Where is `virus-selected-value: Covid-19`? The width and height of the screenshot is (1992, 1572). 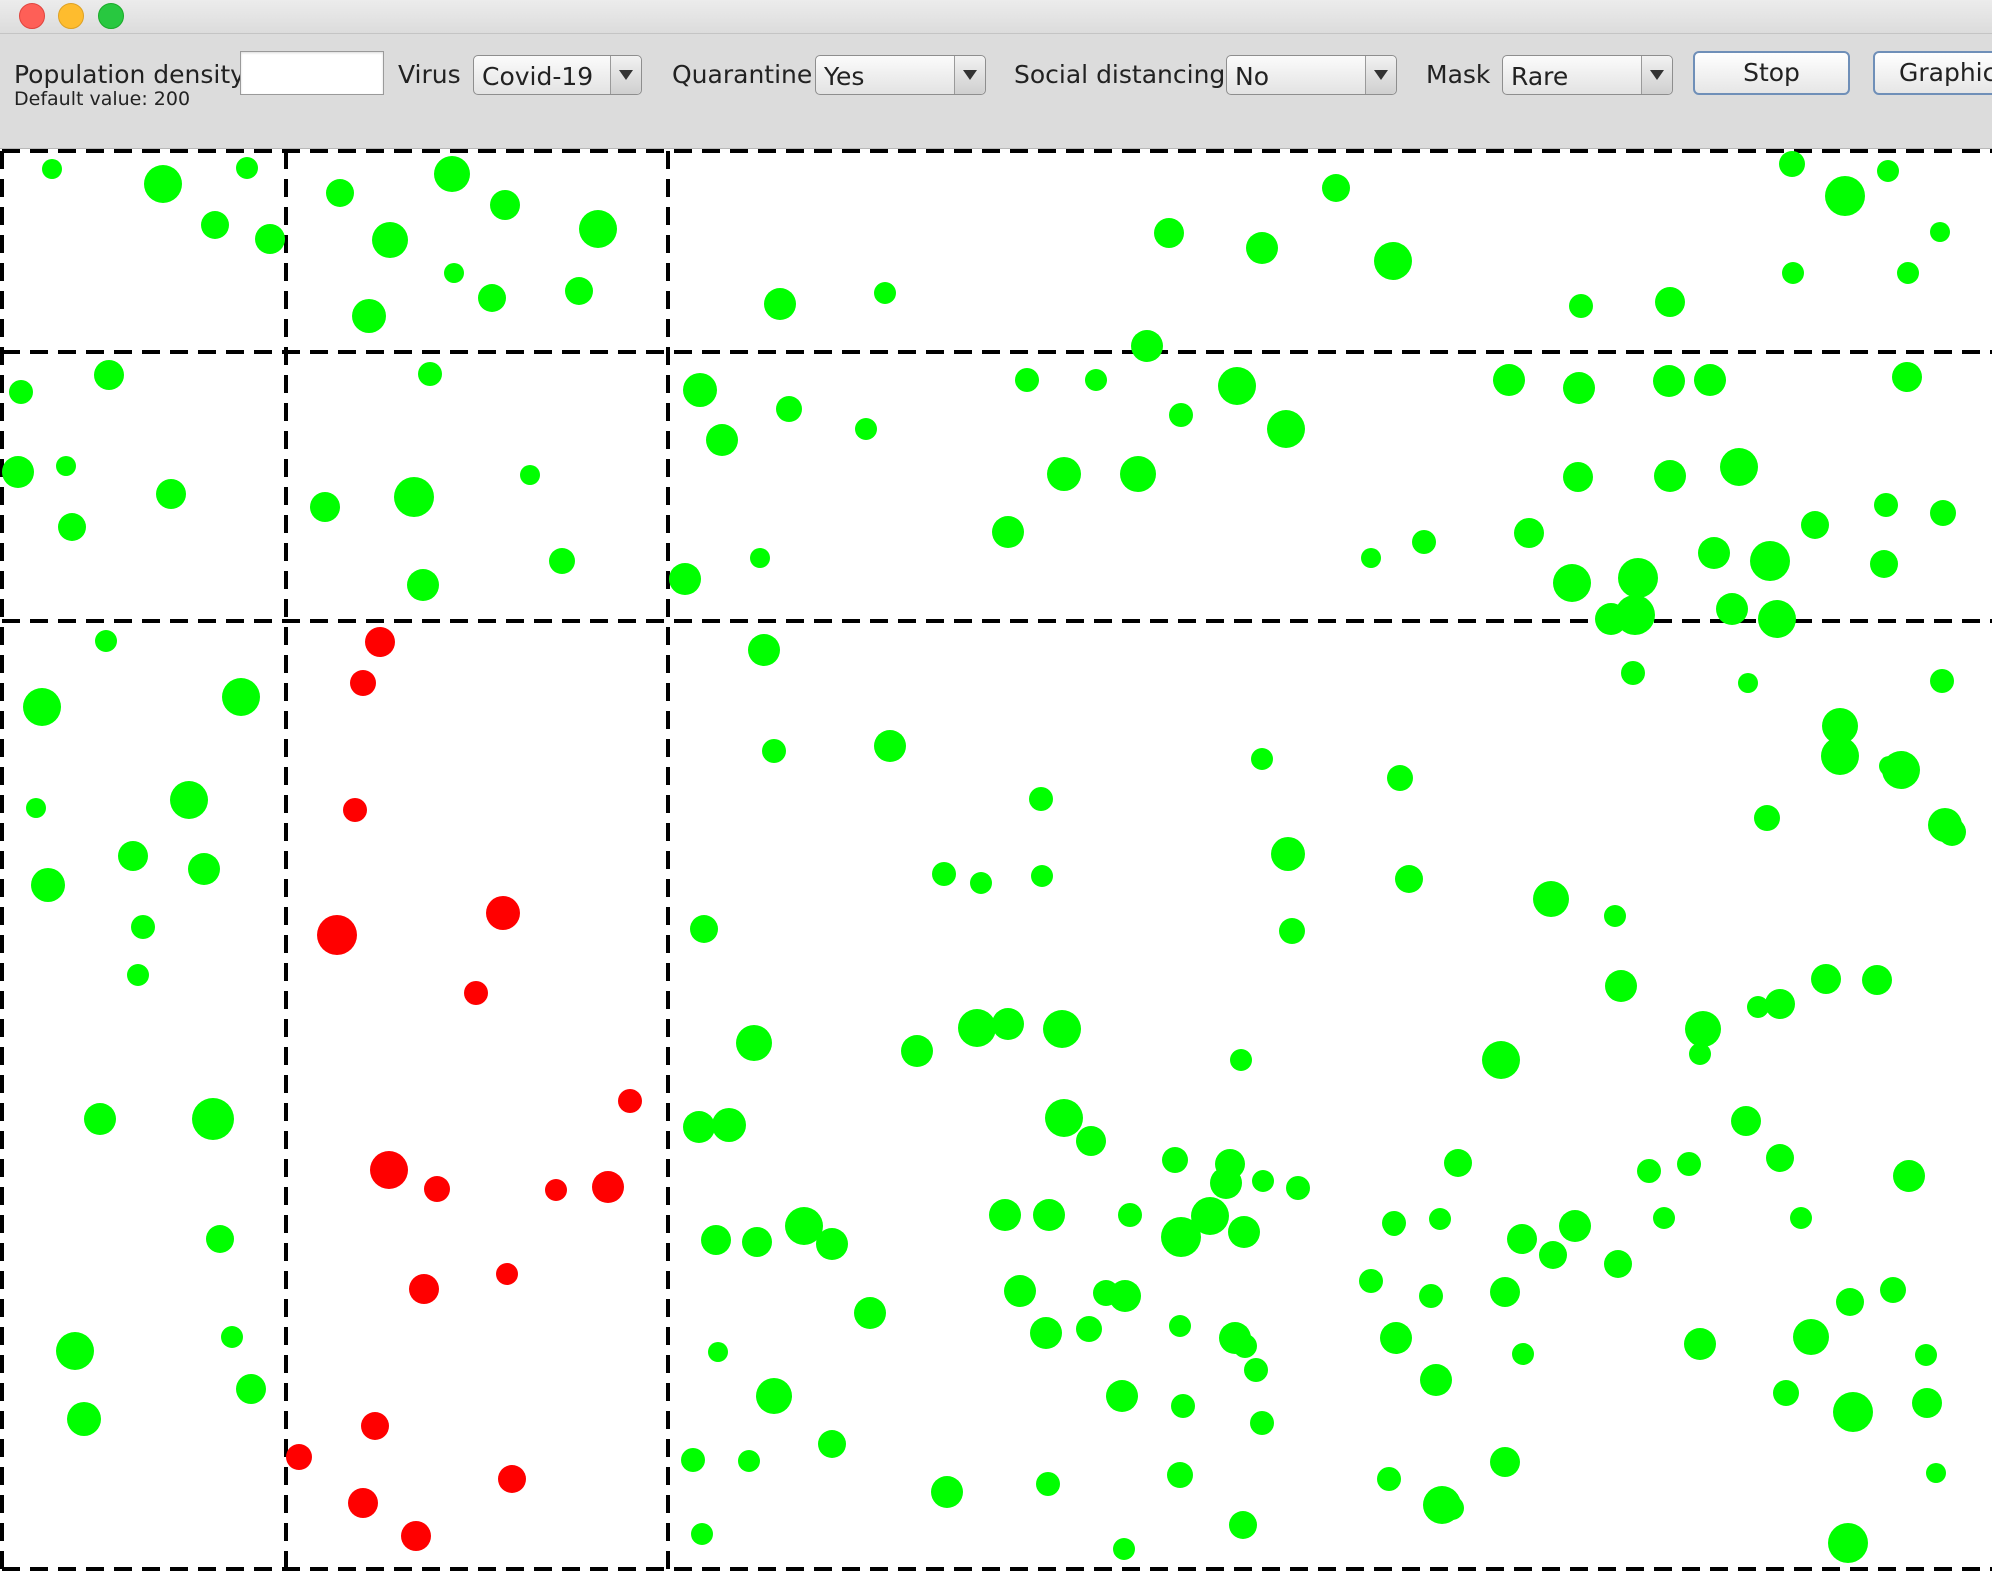 virus-selected-value: Covid-19 is located at coordinates (538, 76).